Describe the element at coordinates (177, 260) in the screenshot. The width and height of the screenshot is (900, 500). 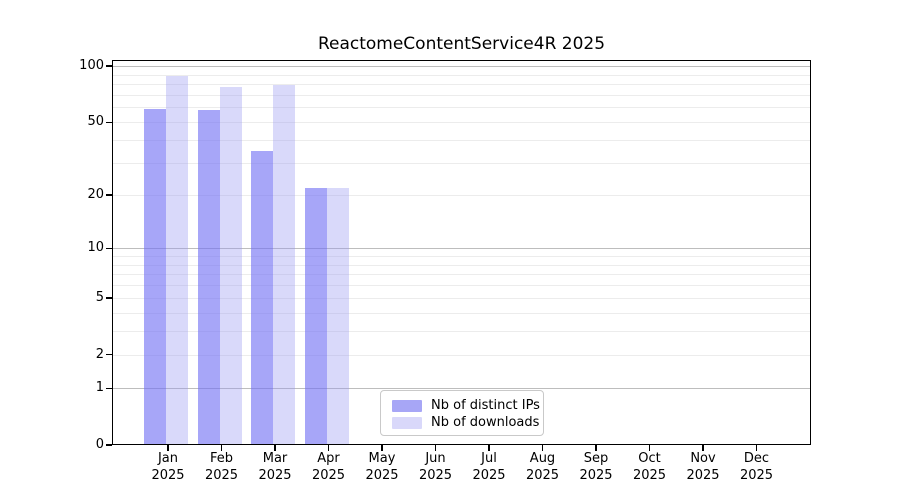
I see `bar-light-jan` at that location.